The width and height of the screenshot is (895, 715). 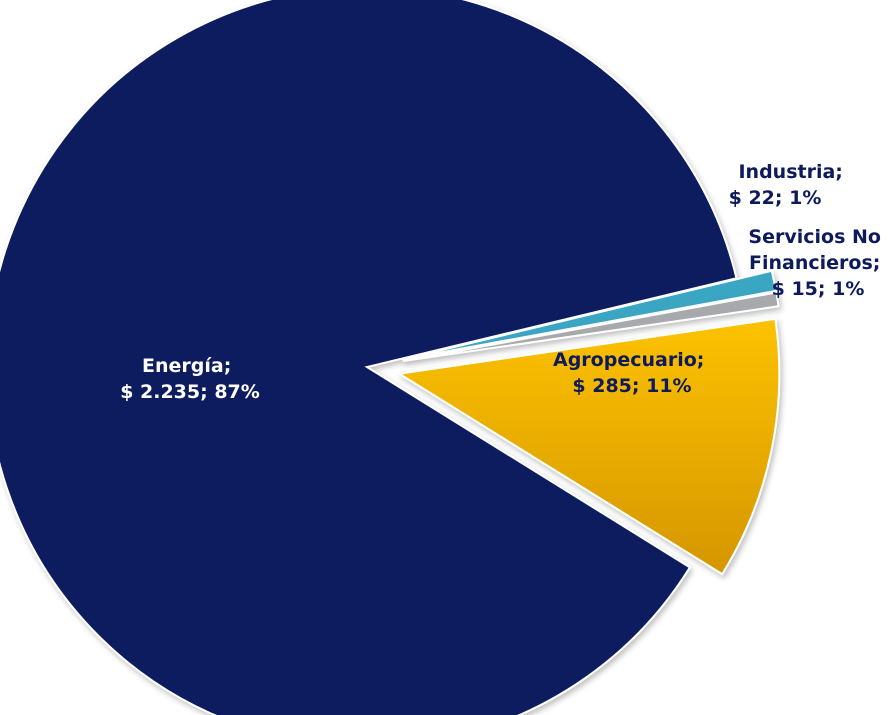 What do you see at coordinates (190, 379) in the screenshot?
I see `label-energia: Energía; $ 2.235; 87%` at bounding box center [190, 379].